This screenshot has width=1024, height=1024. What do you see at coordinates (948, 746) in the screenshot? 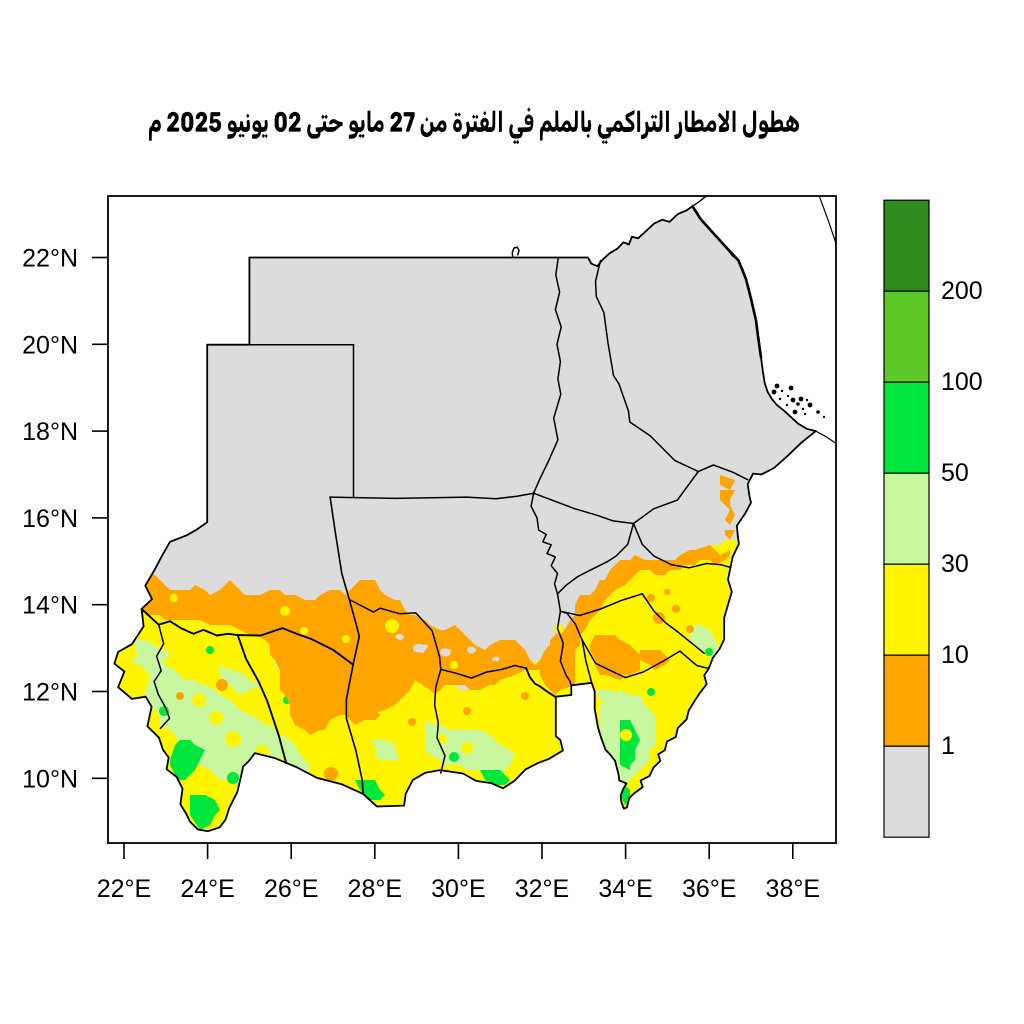
I see `svg-text: 1` at bounding box center [948, 746].